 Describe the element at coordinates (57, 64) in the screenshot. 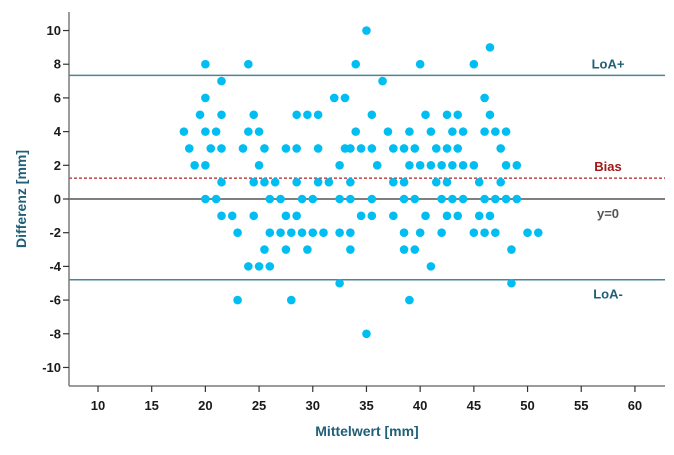

I see `y-tick-label: 8` at that location.